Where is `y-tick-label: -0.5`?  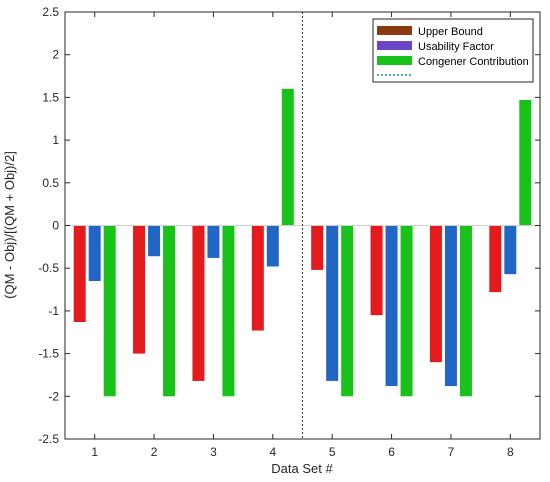 y-tick-label: -0.5 is located at coordinates (48, 268).